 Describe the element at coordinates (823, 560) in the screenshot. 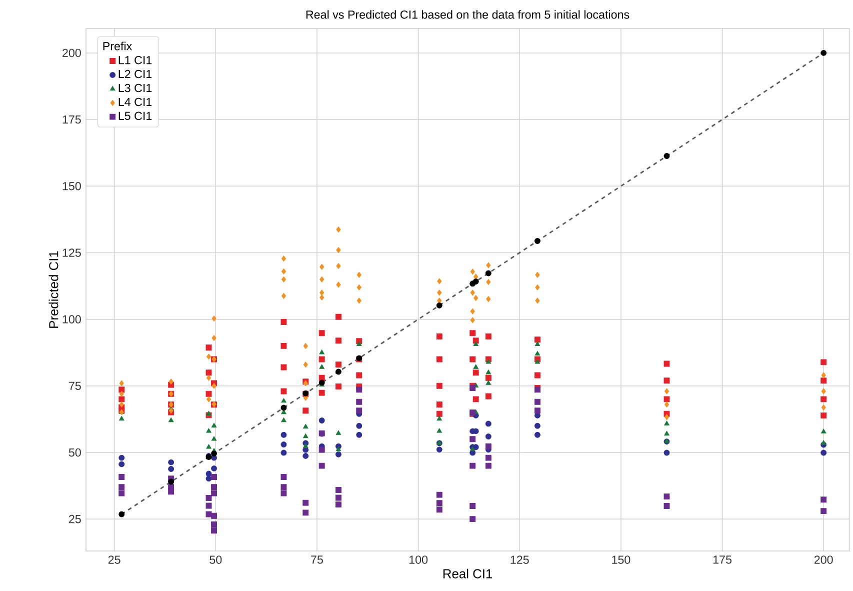

I see `x-tick-label: 200` at that location.